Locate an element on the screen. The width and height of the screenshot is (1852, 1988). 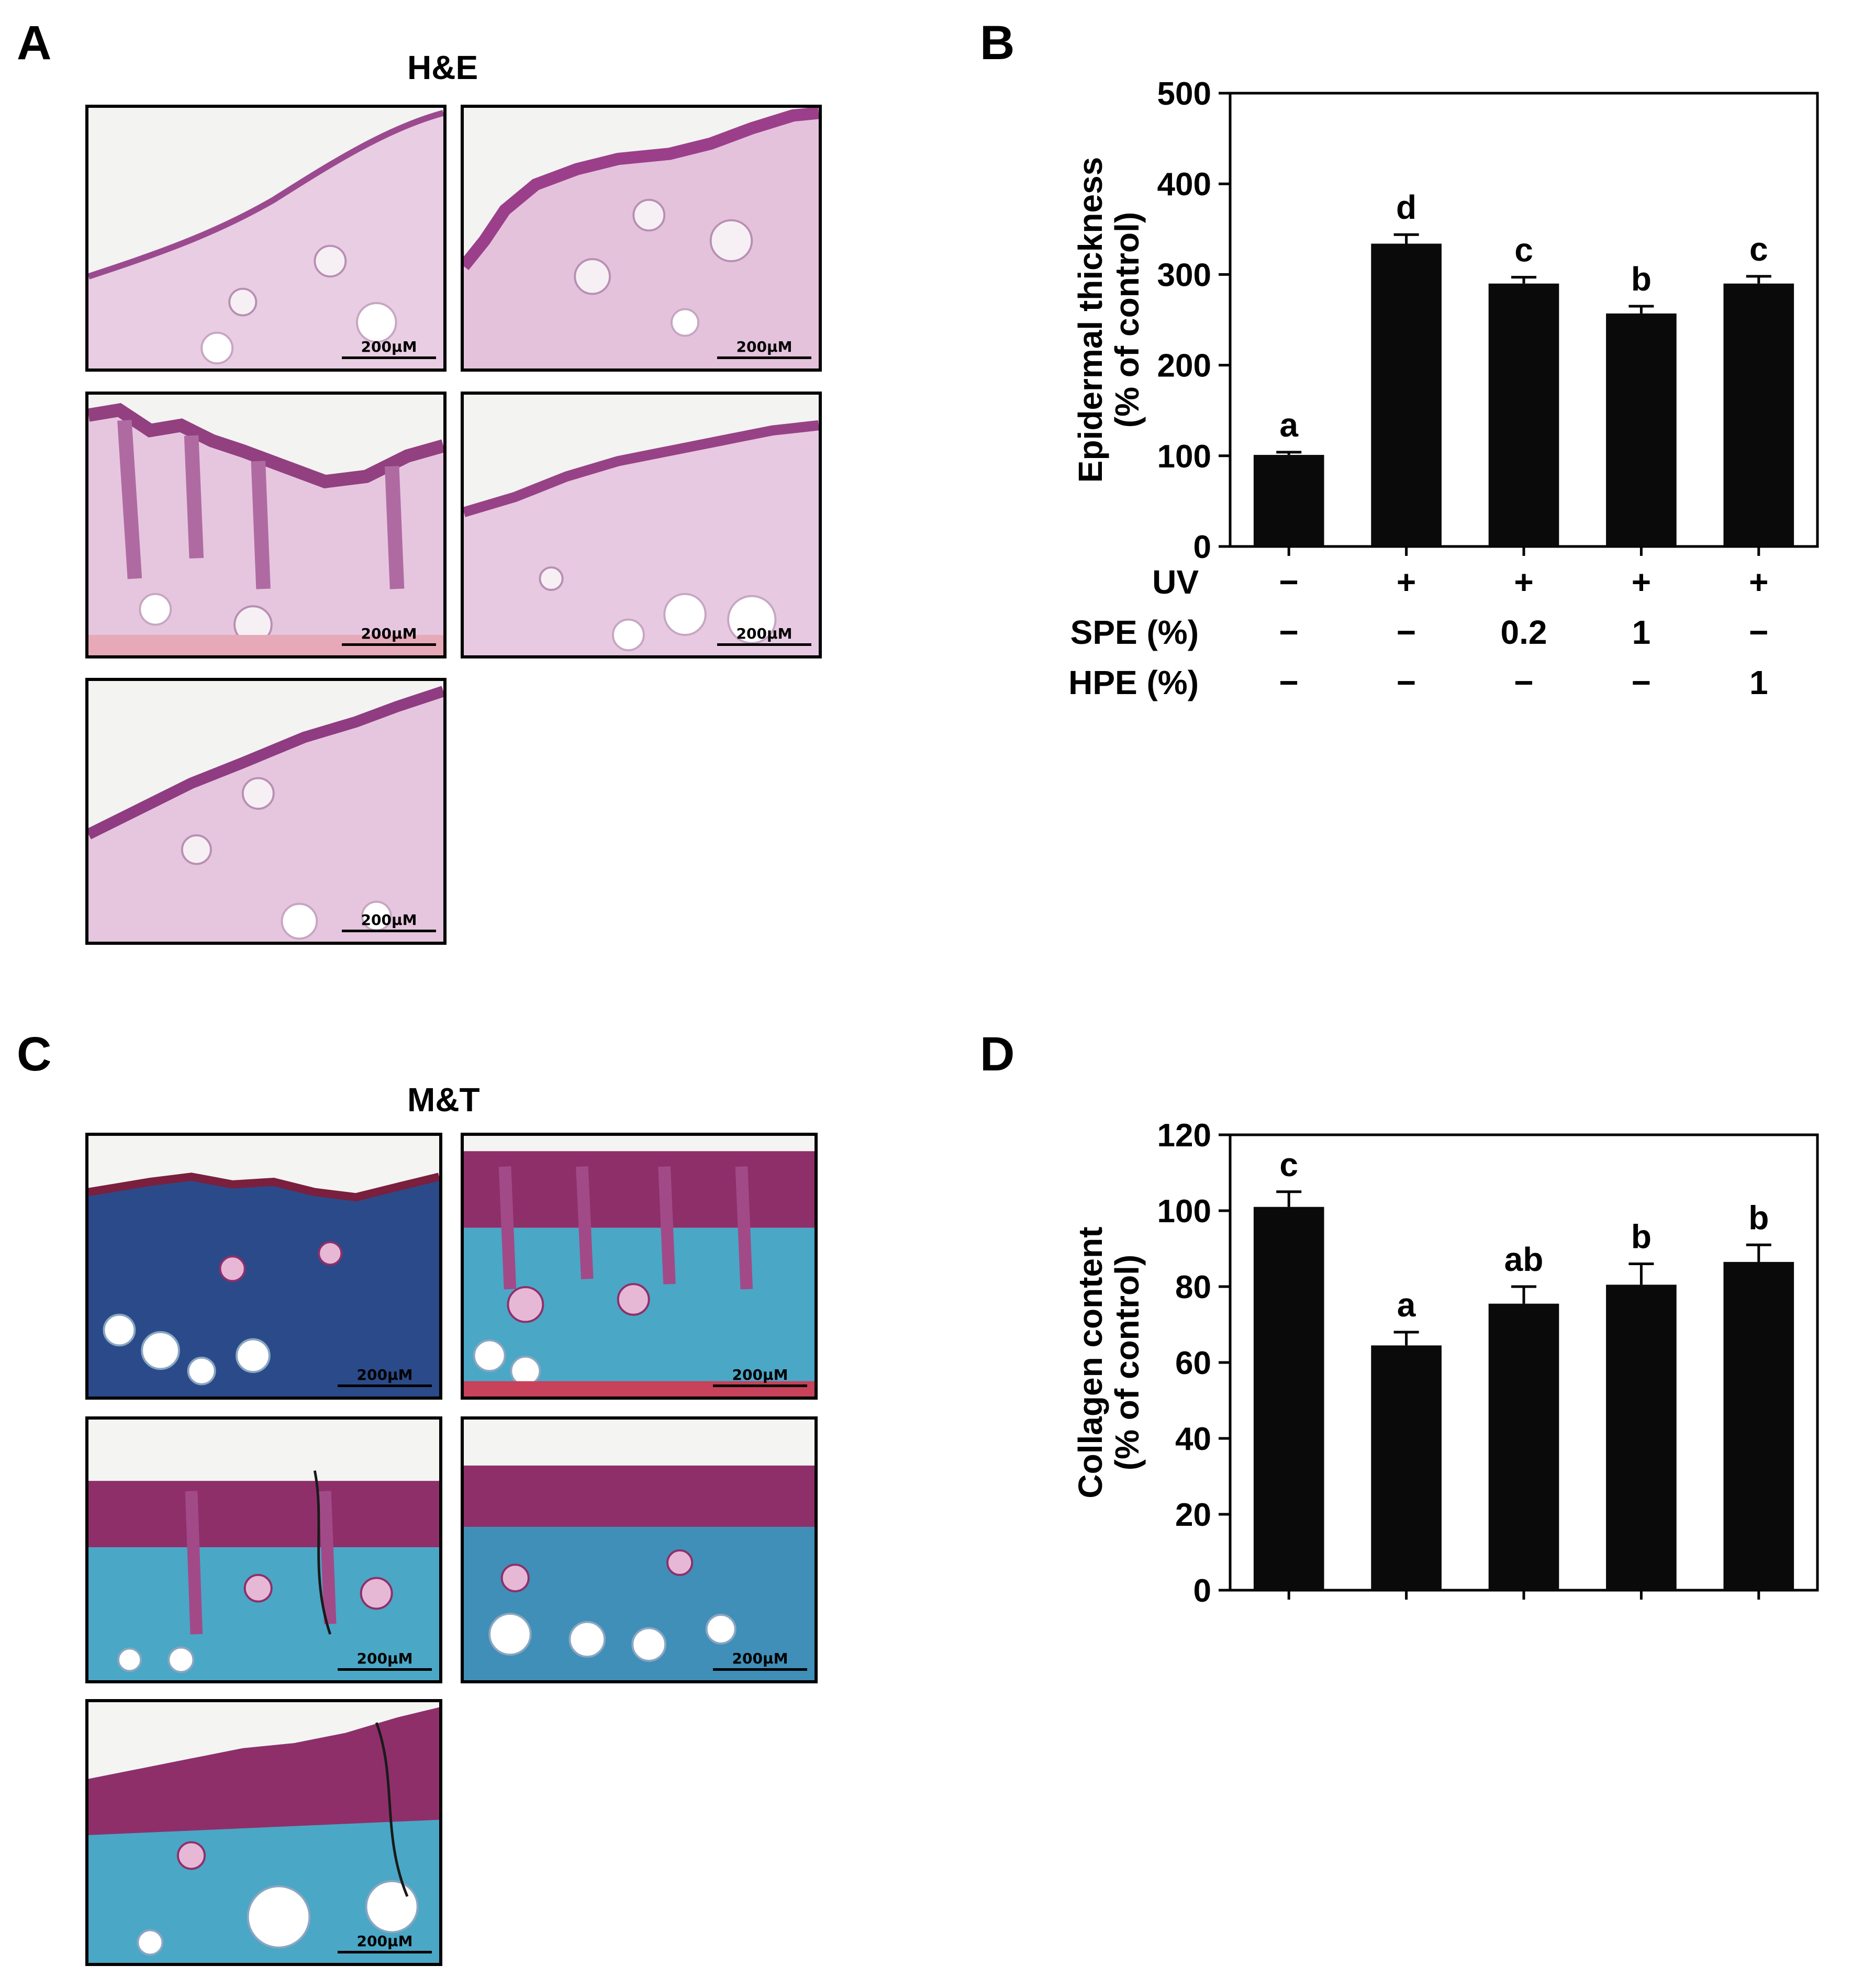
panel-letter-a: A is located at coordinates (34, 43).